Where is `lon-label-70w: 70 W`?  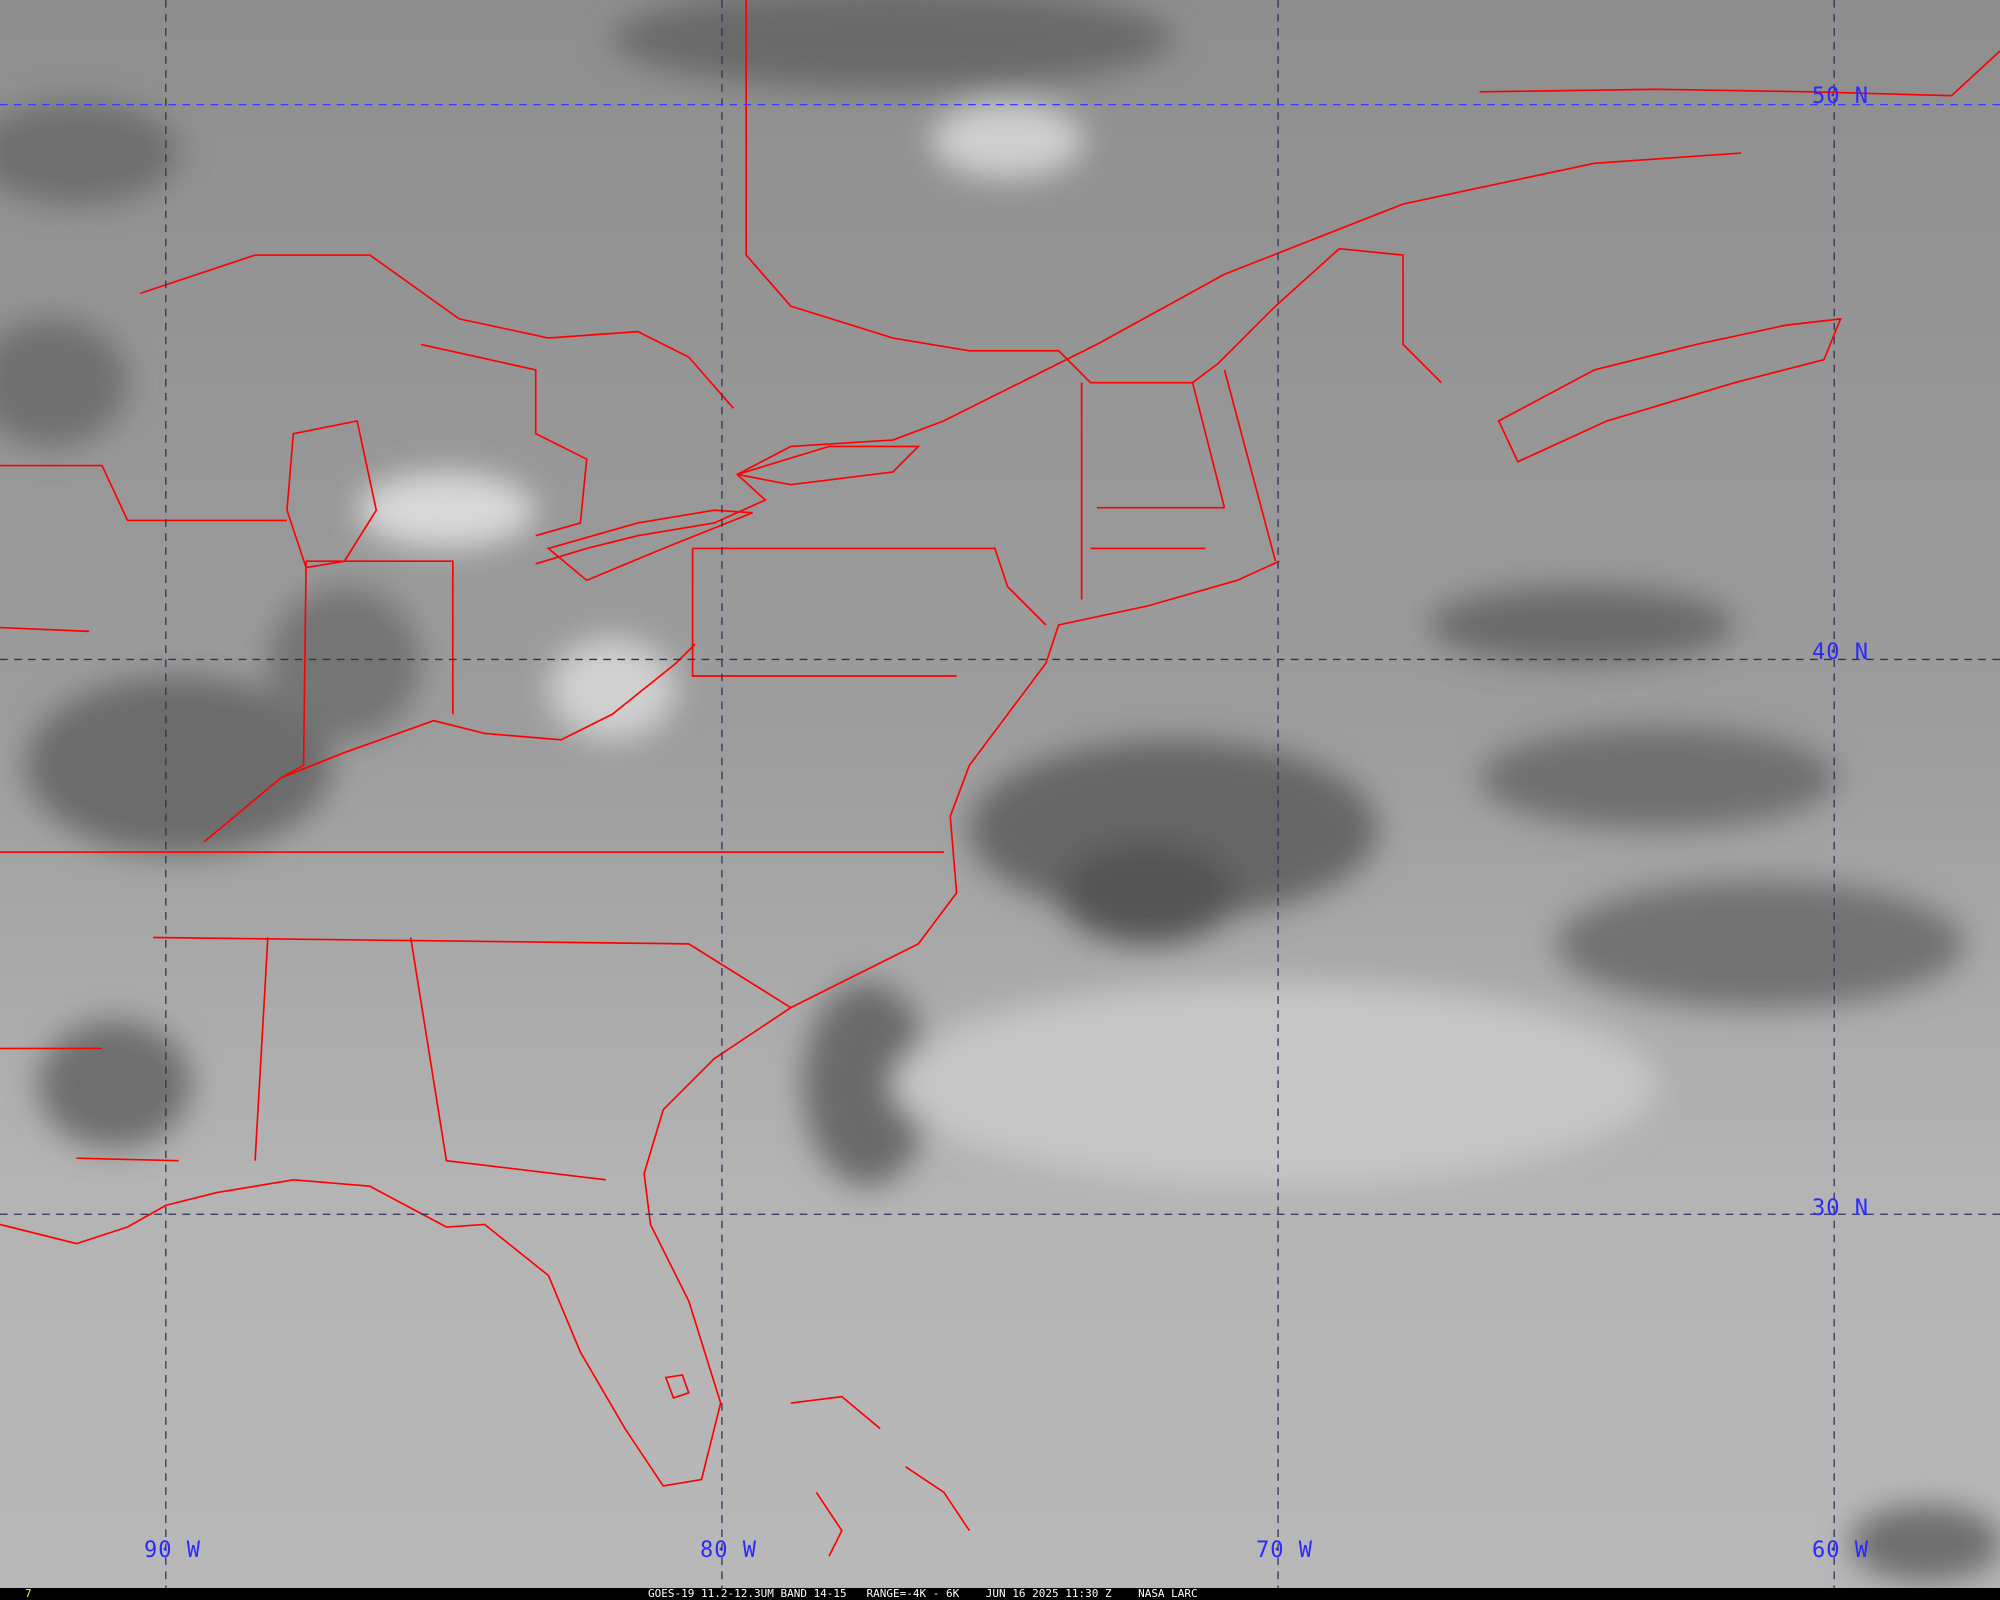 lon-label-70w: 70 W is located at coordinates (1284, 1550).